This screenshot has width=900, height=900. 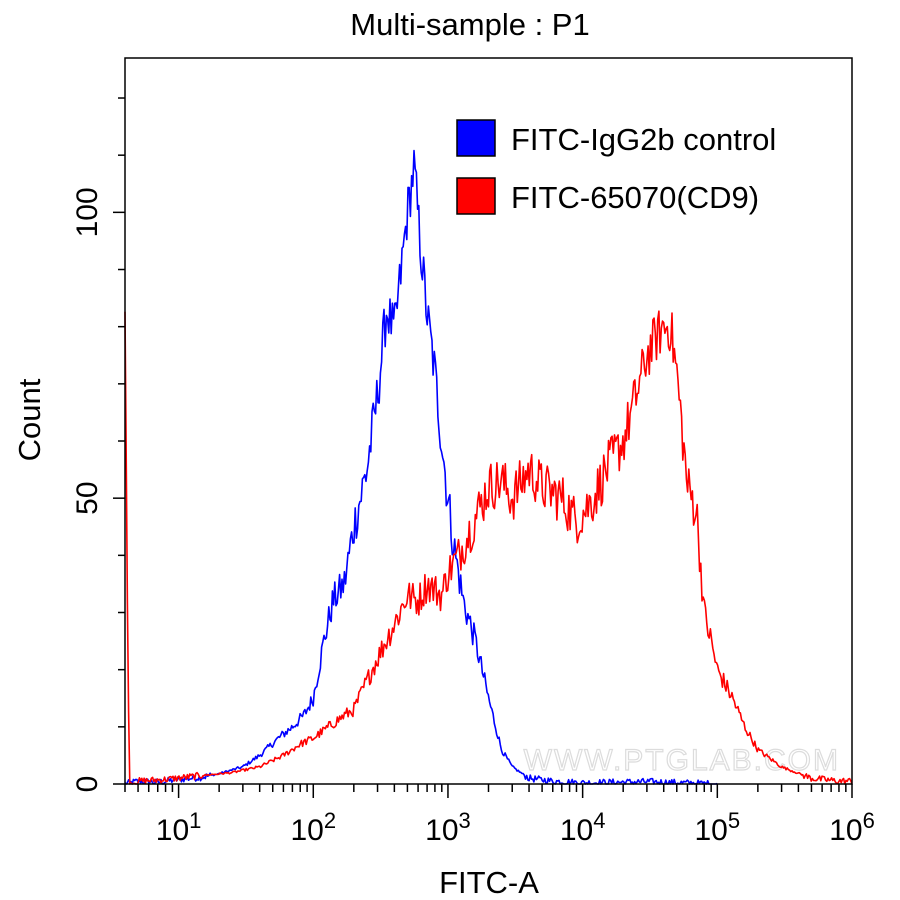 I want to click on x-tick-label: 10², so click(x=313, y=827).